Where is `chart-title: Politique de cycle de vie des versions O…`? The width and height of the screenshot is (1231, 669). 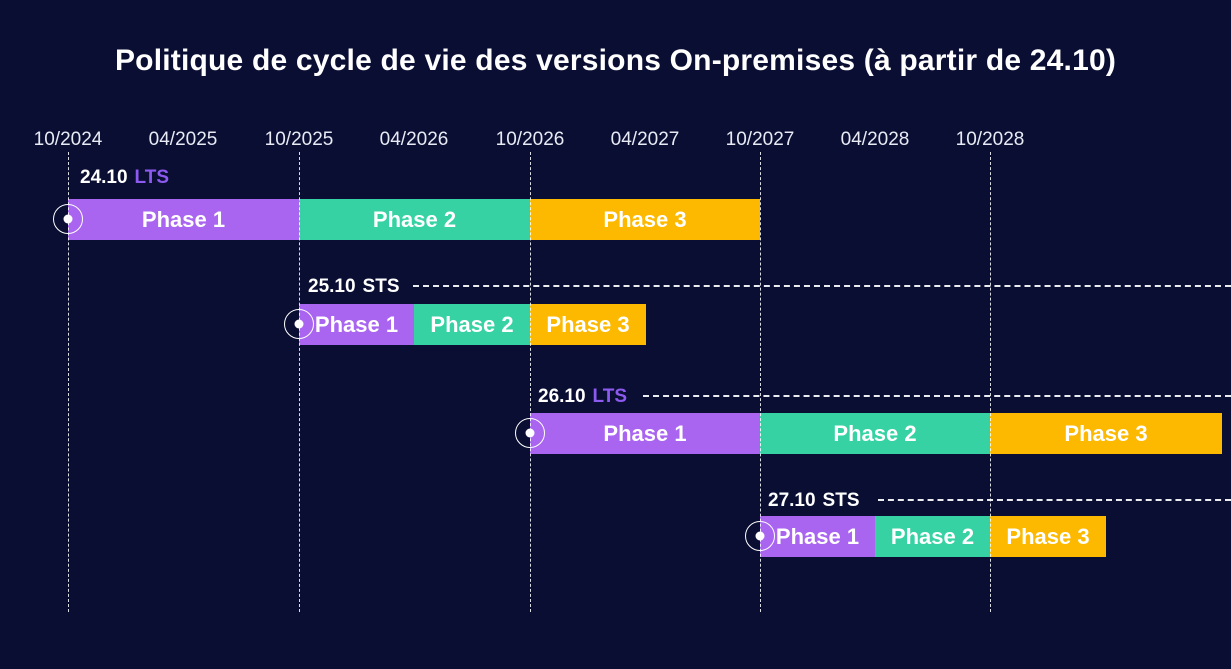 chart-title: Politique de cycle de vie des versions O… is located at coordinates (615, 60).